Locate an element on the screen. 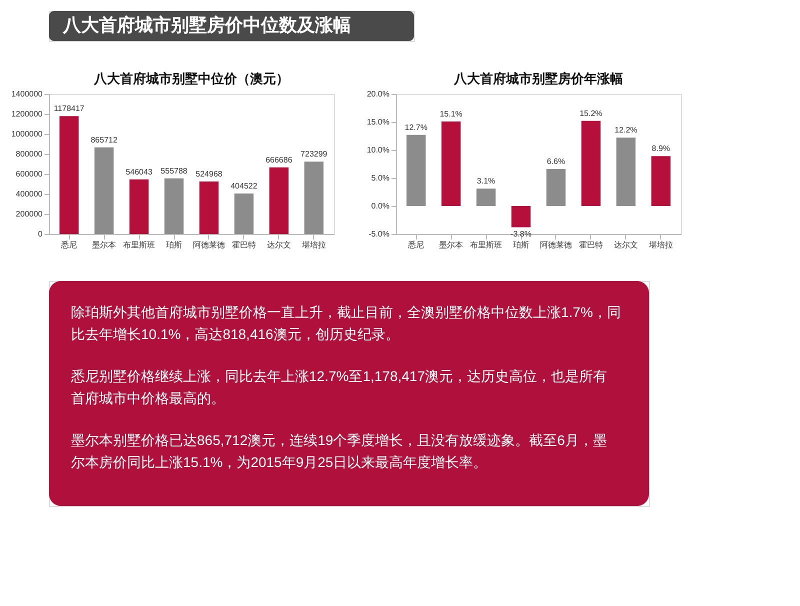 The height and width of the screenshot is (606, 800). data-label: 12.2% is located at coordinates (626, 130).